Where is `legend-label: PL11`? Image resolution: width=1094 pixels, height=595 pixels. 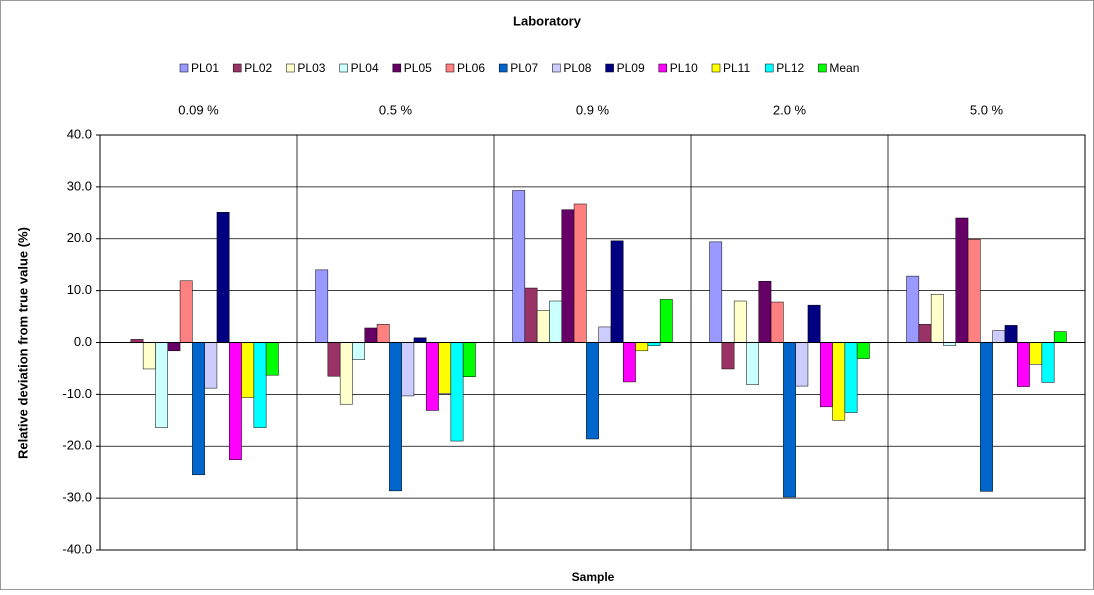
legend-label: PL11 is located at coordinates (736, 68).